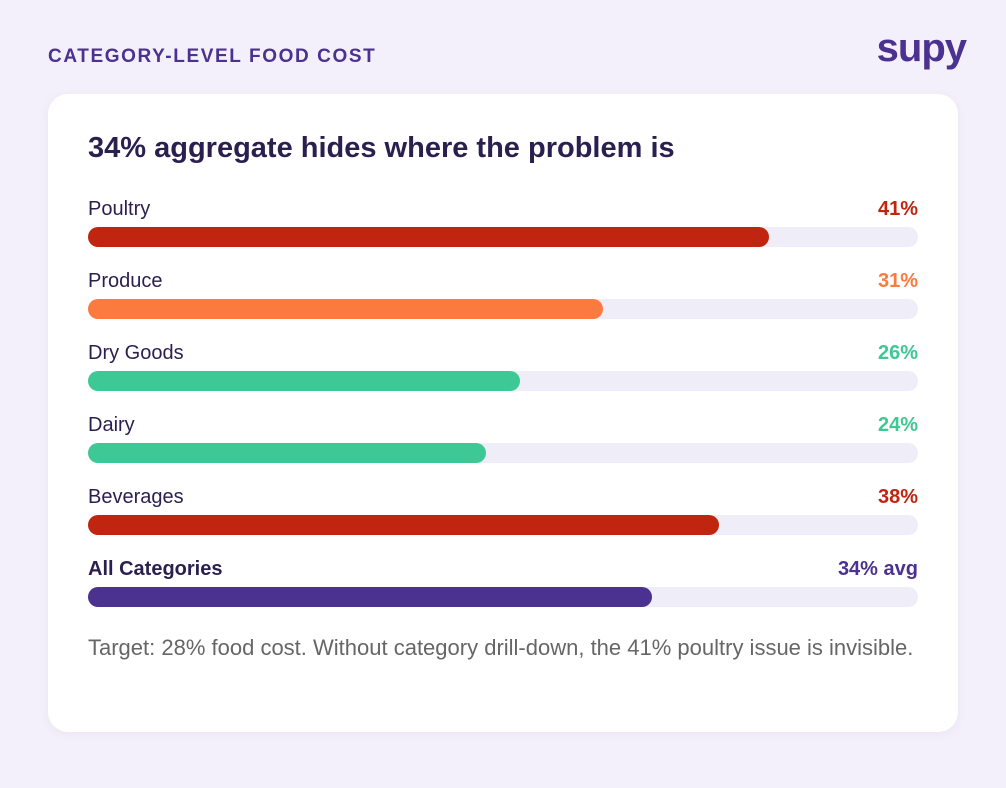 Image resolution: width=1006 pixels, height=788 pixels. Describe the element at coordinates (897, 353) in the screenshot. I see `value-label: 26%` at that location.